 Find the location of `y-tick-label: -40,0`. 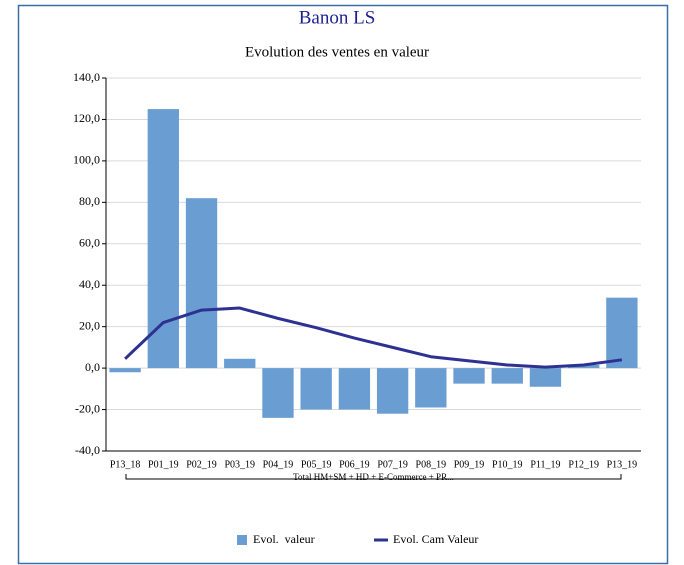

y-tick-label: -40,0 is located at coordinates (87, 450).